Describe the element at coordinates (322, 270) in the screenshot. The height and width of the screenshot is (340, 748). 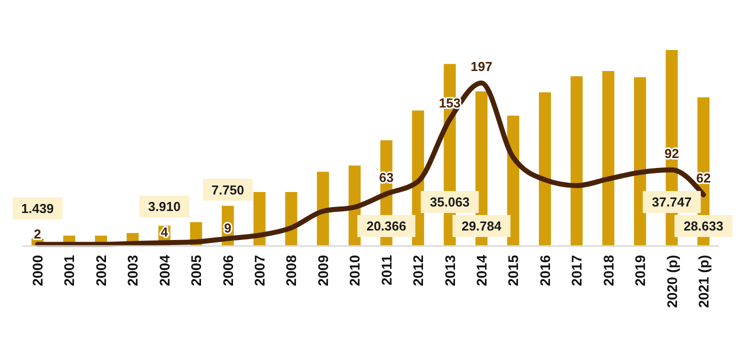
I see `x-tick-label: 2009` at that location.